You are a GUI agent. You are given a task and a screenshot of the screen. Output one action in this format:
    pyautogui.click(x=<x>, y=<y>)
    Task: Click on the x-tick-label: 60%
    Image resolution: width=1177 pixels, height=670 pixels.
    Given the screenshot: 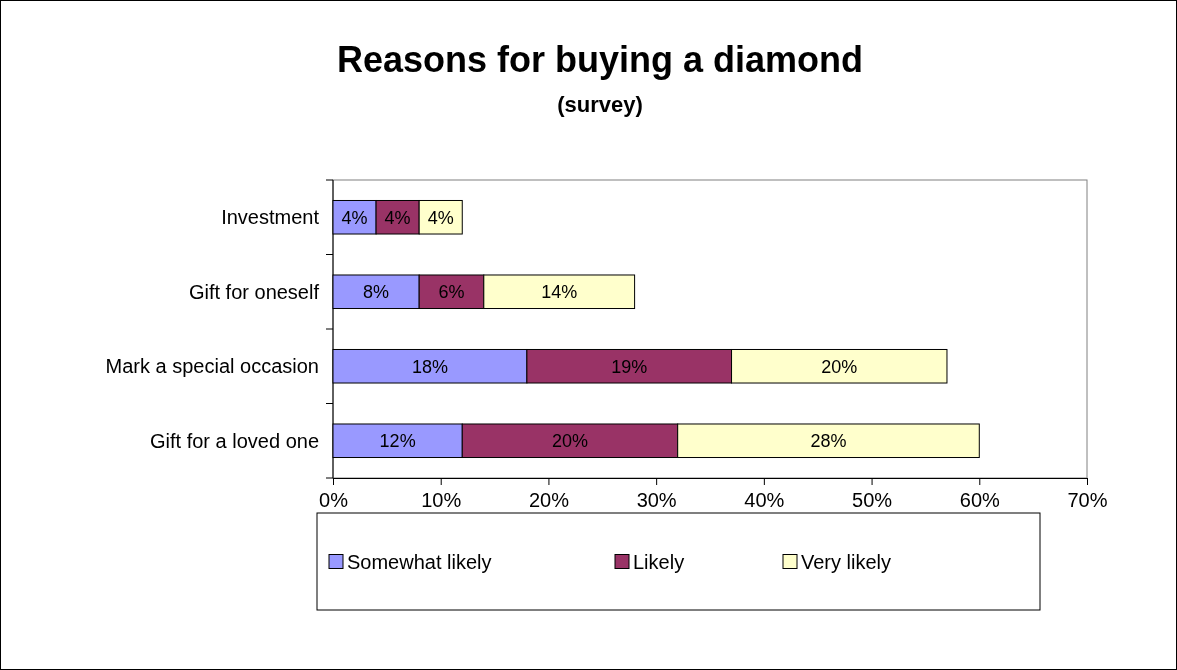 What is the action you would take?
    pyautogui.click(x=980, y=500)
    